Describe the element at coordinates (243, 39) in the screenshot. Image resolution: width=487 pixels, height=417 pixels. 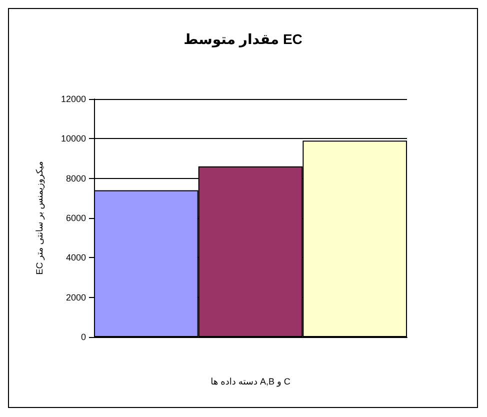
I see `chart-title: مقدار متوسط EC` at that location.